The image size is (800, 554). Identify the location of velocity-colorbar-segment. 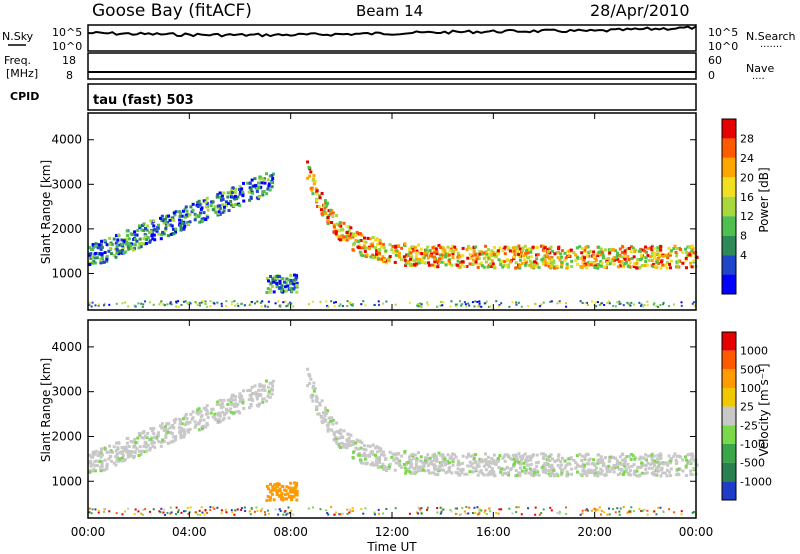
(729, 434).